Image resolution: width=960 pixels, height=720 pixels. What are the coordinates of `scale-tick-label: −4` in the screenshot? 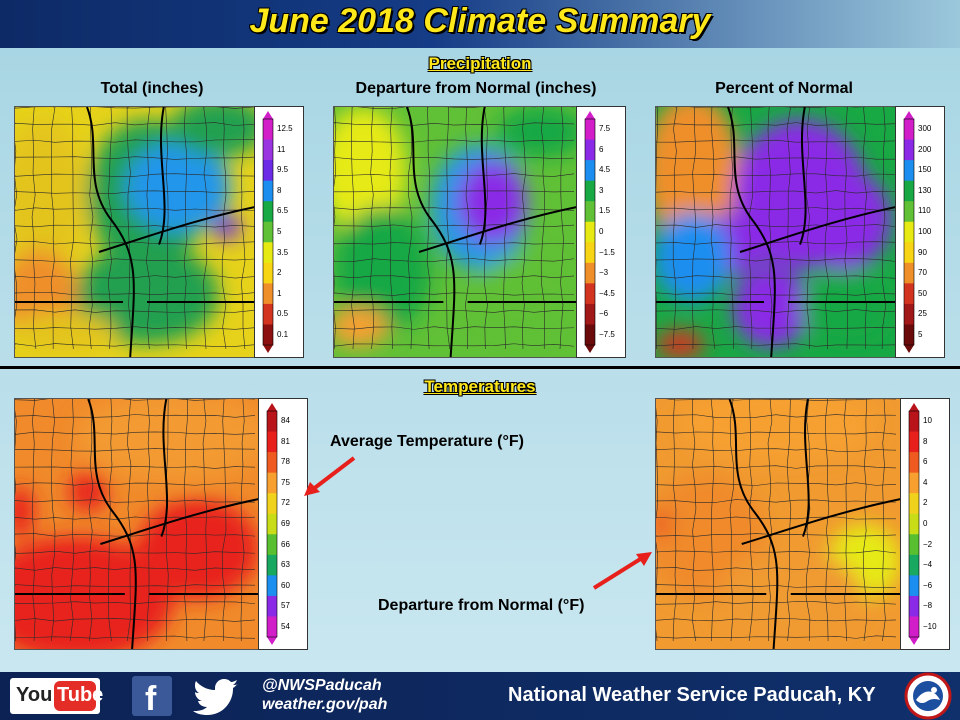 It's located at (928, 565).